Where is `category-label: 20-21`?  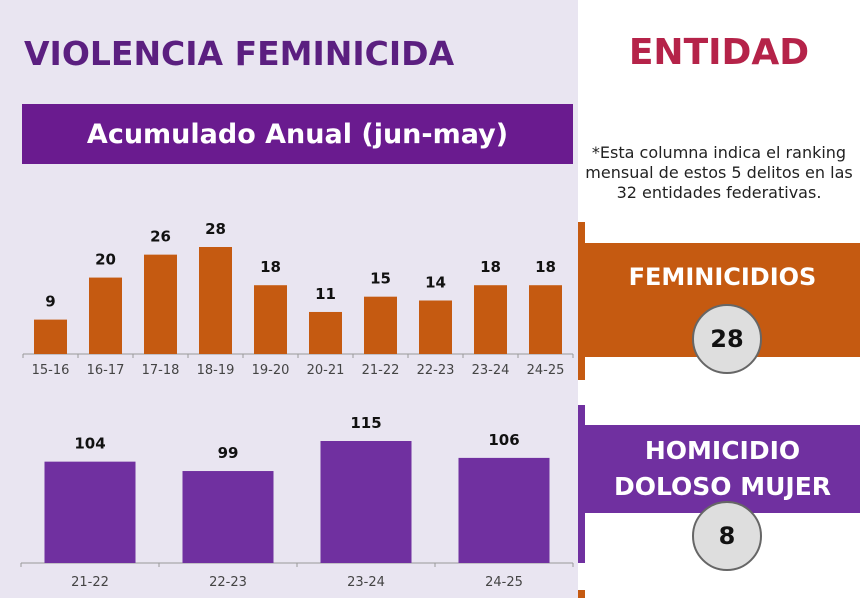 category-label: 20-21 is located at coordinates (326, 370).